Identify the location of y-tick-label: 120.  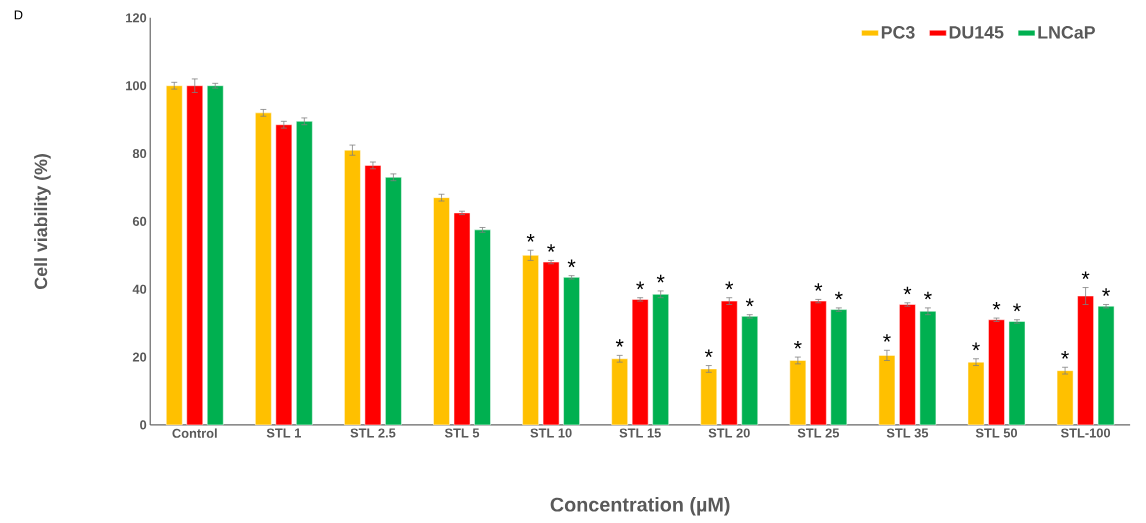
(136, 18).